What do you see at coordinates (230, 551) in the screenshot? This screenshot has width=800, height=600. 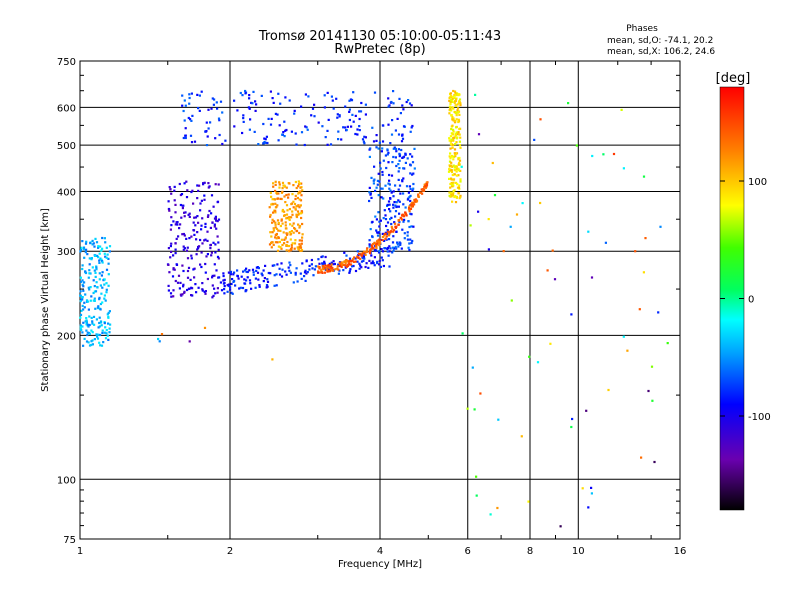 I see `x-tick-label: 2` at bounding box center [230, 551].